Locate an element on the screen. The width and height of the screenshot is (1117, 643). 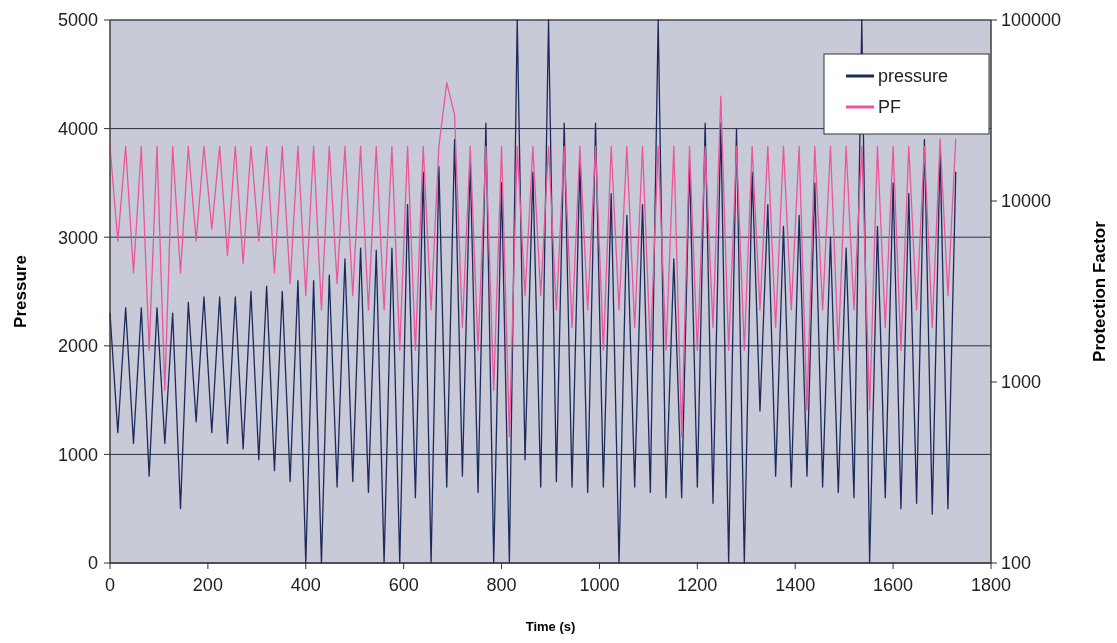
y-tick-label: 2000 is located at coordinates (77, 346).